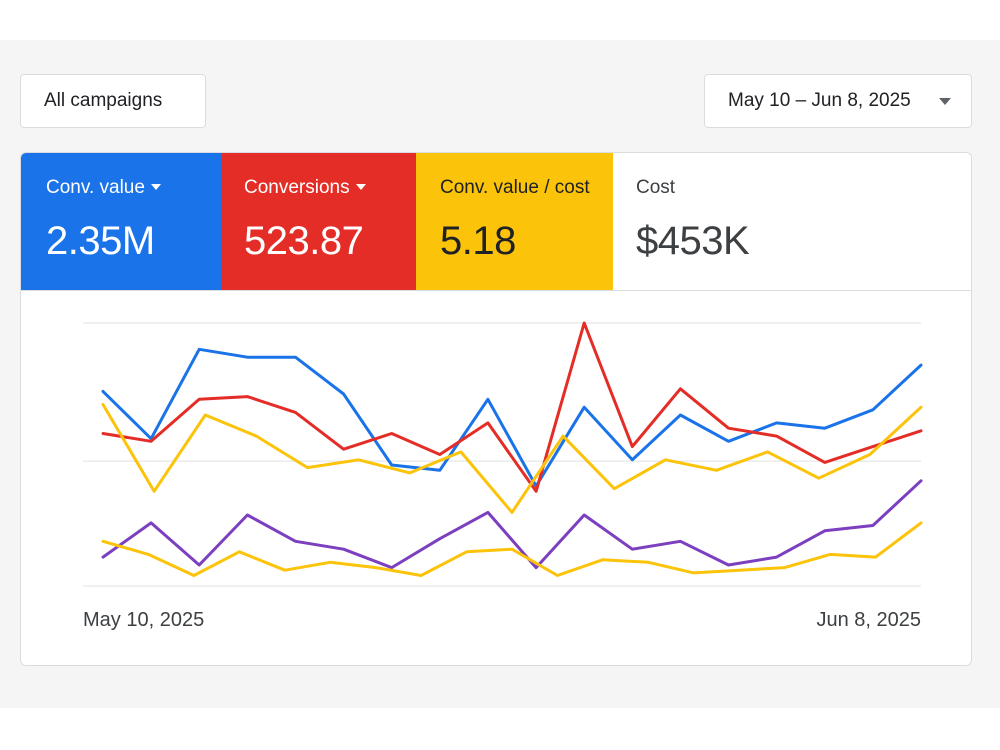 The height and width of the screenshot is (750, 1000). I want to click on metric-label: Conv. value, so click(95, 187).